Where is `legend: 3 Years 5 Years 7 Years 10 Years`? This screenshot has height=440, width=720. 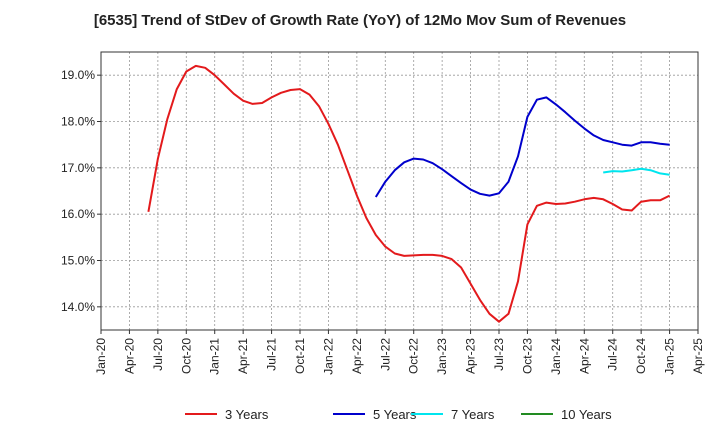 legend: 3 Years 5 Years 7 Years 10 Years is located at coordinates (398, 414).